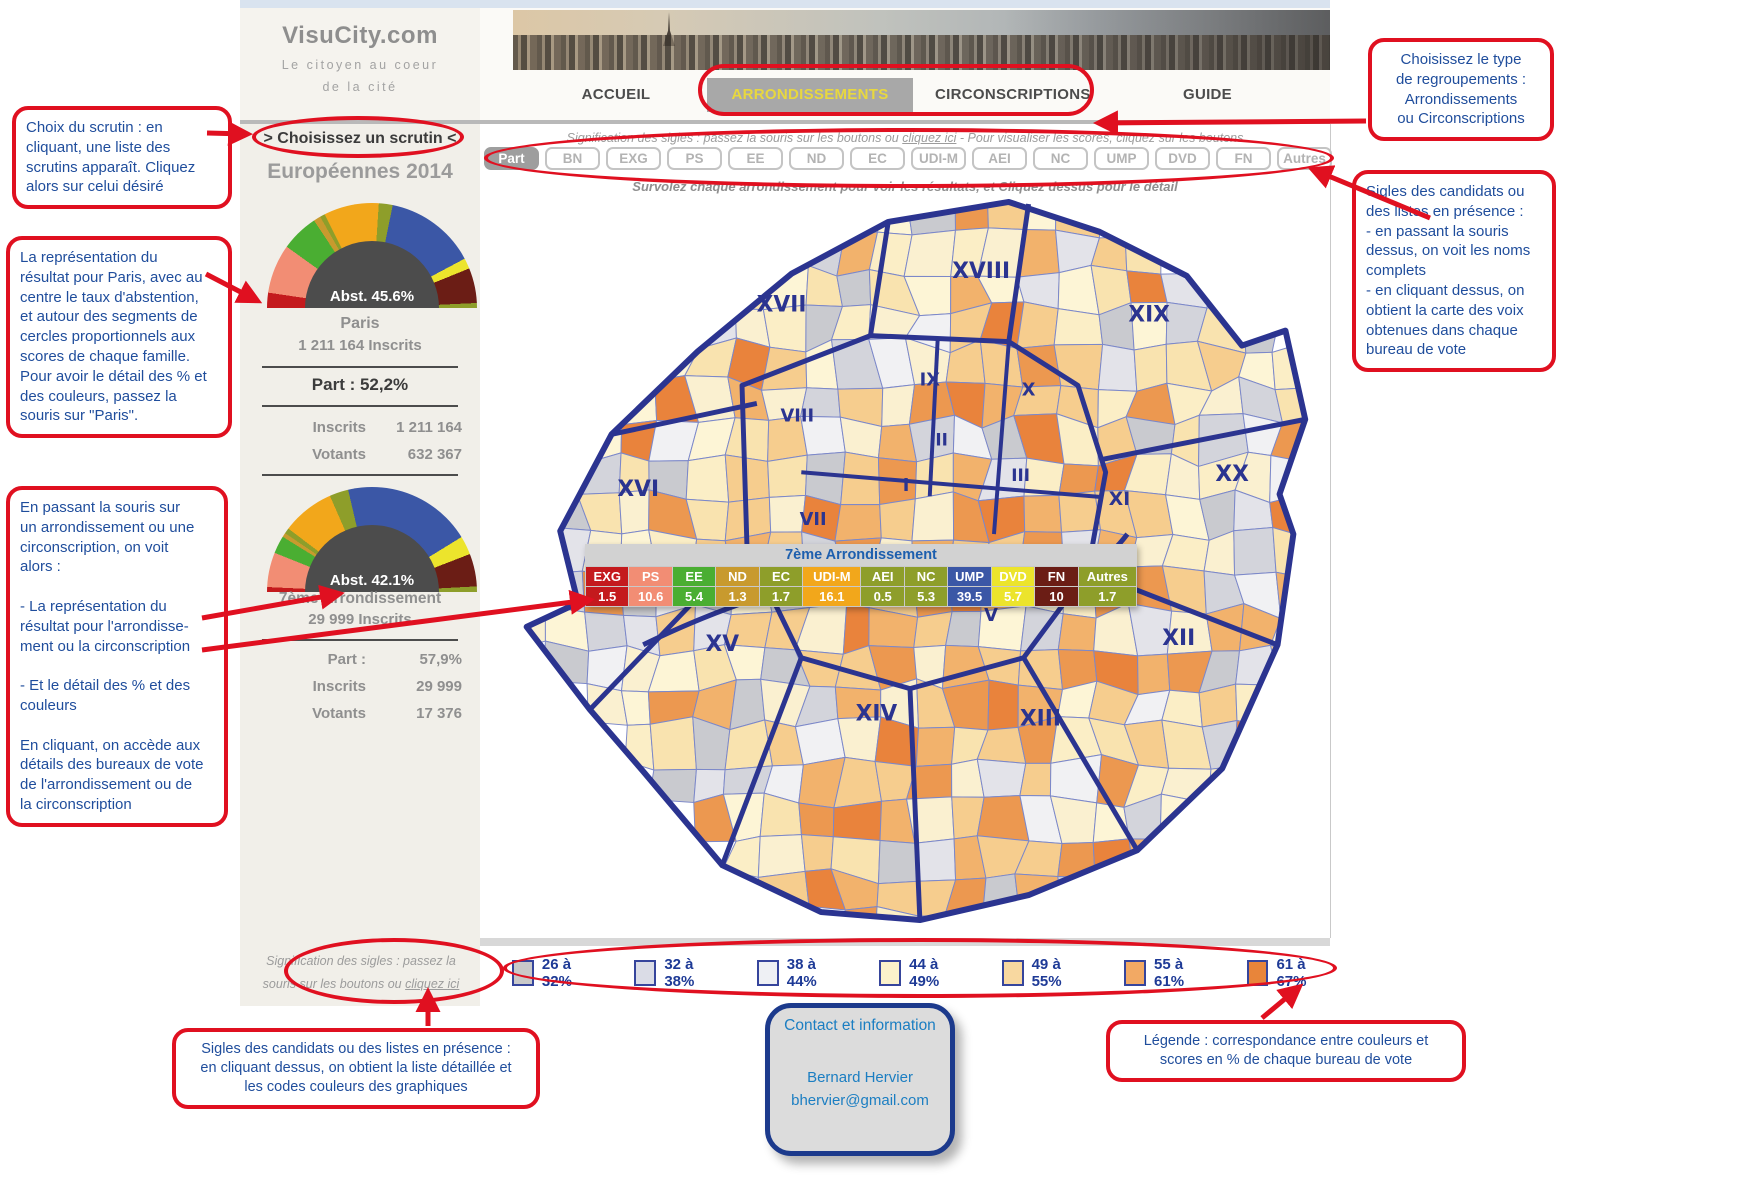 The image size is (1754, 1195). I want to click on map-label-x: X, so click(1029, 389).